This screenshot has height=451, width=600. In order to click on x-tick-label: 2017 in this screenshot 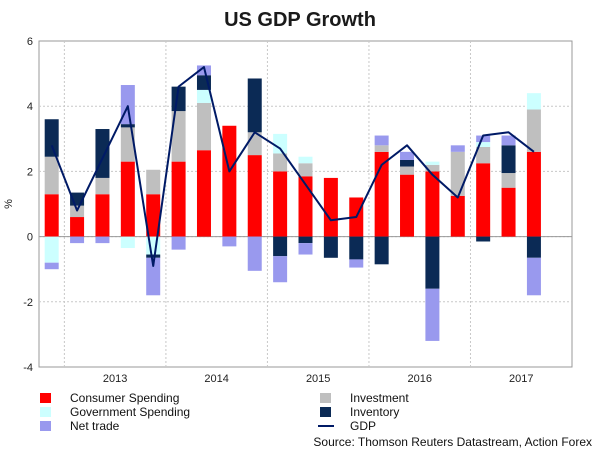, I will do `click(521, 379)`.